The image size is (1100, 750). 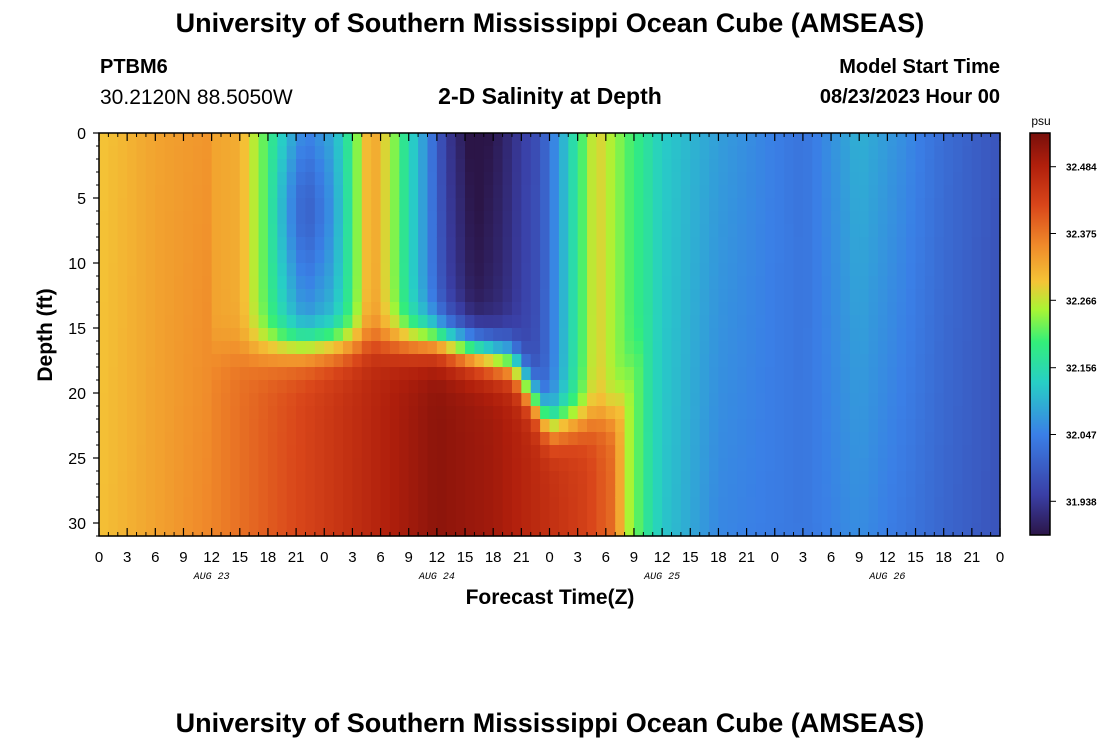 I want to click on x-tick-label: 9, so click(x=183, y=557).